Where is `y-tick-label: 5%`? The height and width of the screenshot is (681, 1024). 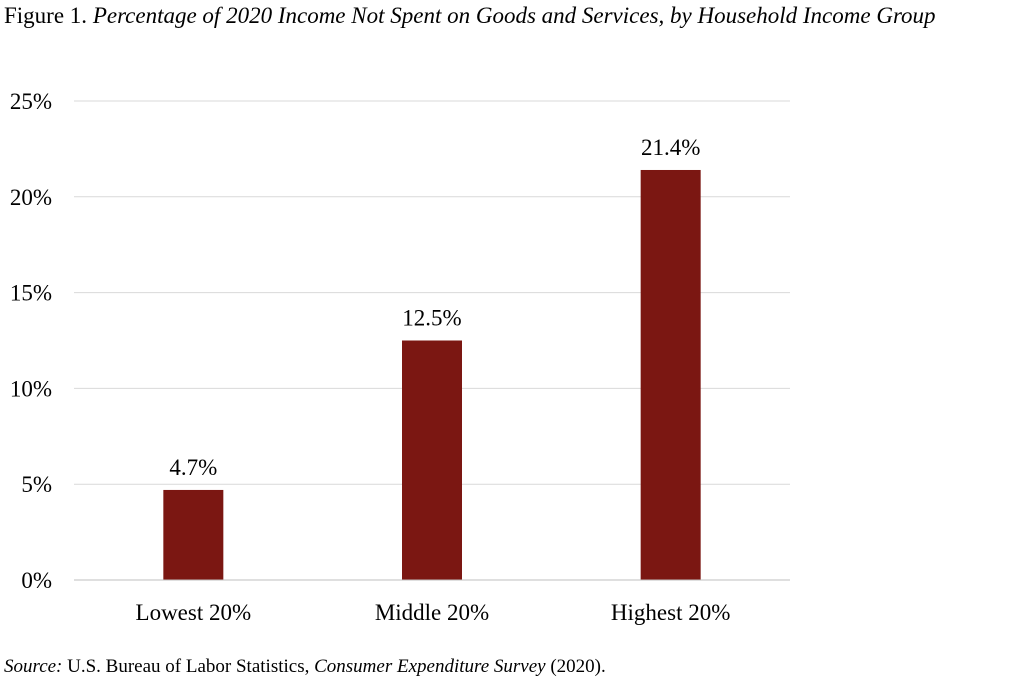 y-tick-label: 5% is located at coordinates (36, 484).